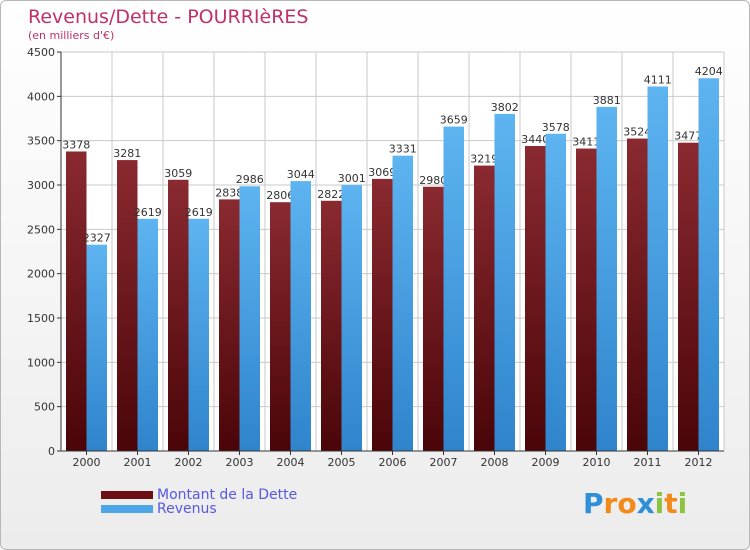  Describe the element at coordinates (648, 462) in the screenshot. I see `x-tick-label: 2011` at that location.